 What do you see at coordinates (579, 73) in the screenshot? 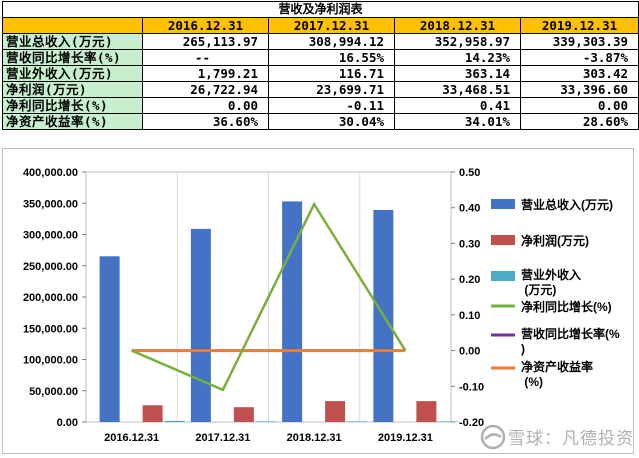
I see `table-cell: 303.42` at bounding box center [579, 73].